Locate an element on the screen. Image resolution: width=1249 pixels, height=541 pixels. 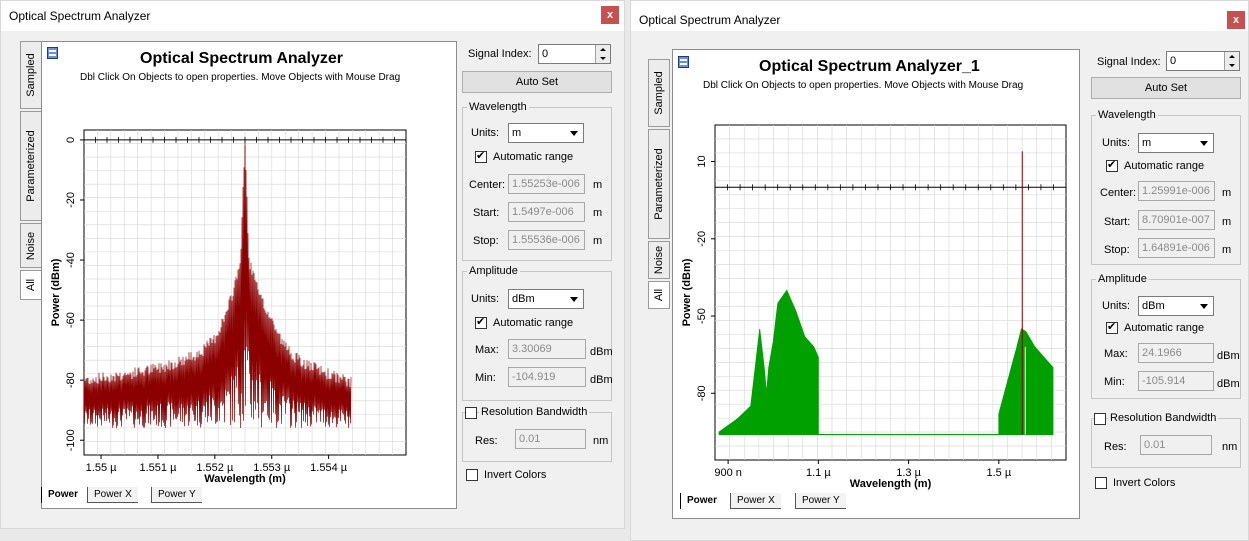
x-tick-label: 1.554 µ is located at coordinates (329, 468).